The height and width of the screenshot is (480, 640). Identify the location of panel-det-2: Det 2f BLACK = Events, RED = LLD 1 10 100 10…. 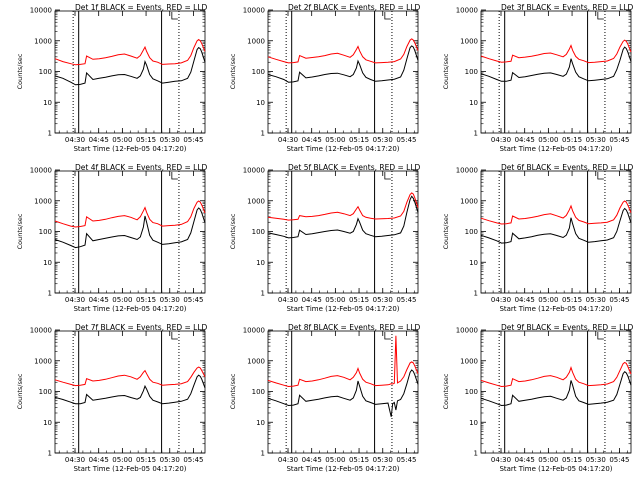
(325, 78).